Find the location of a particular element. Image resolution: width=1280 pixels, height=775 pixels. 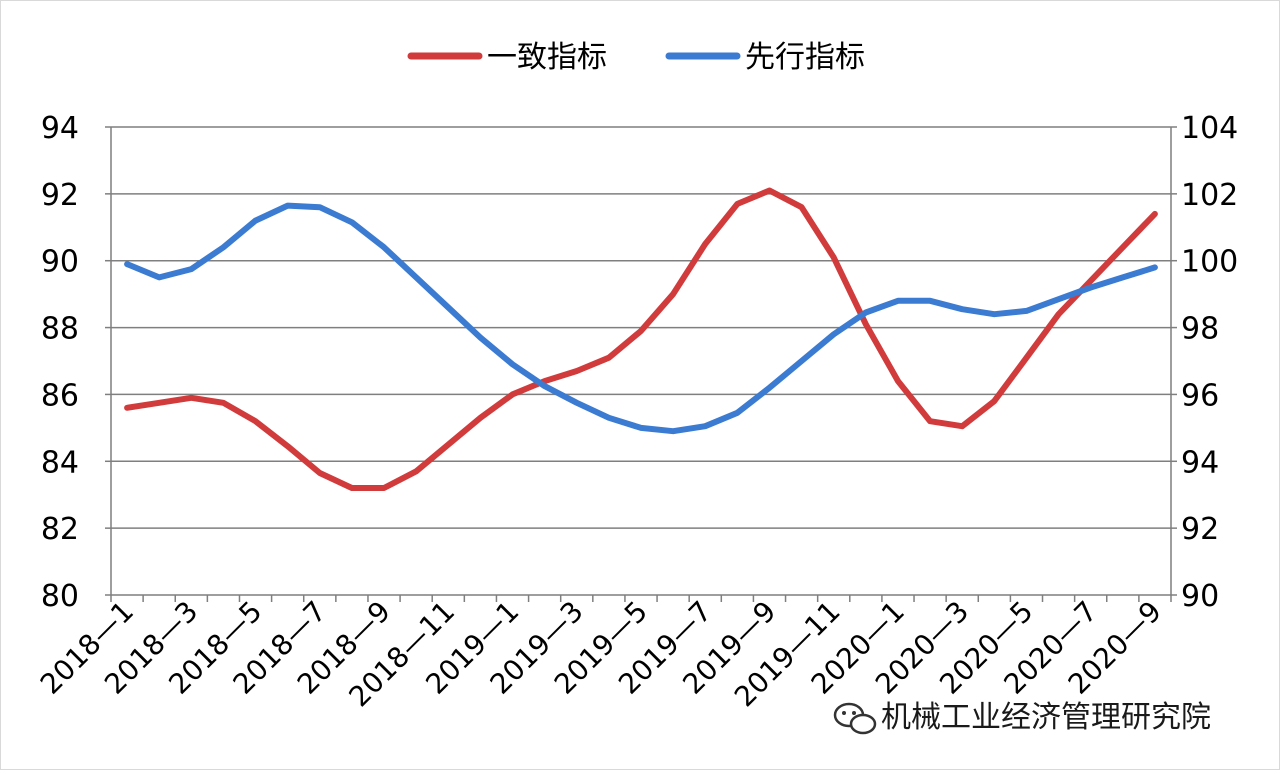

y-right-tick-label: 94 is located at coordinates (1200, 462).